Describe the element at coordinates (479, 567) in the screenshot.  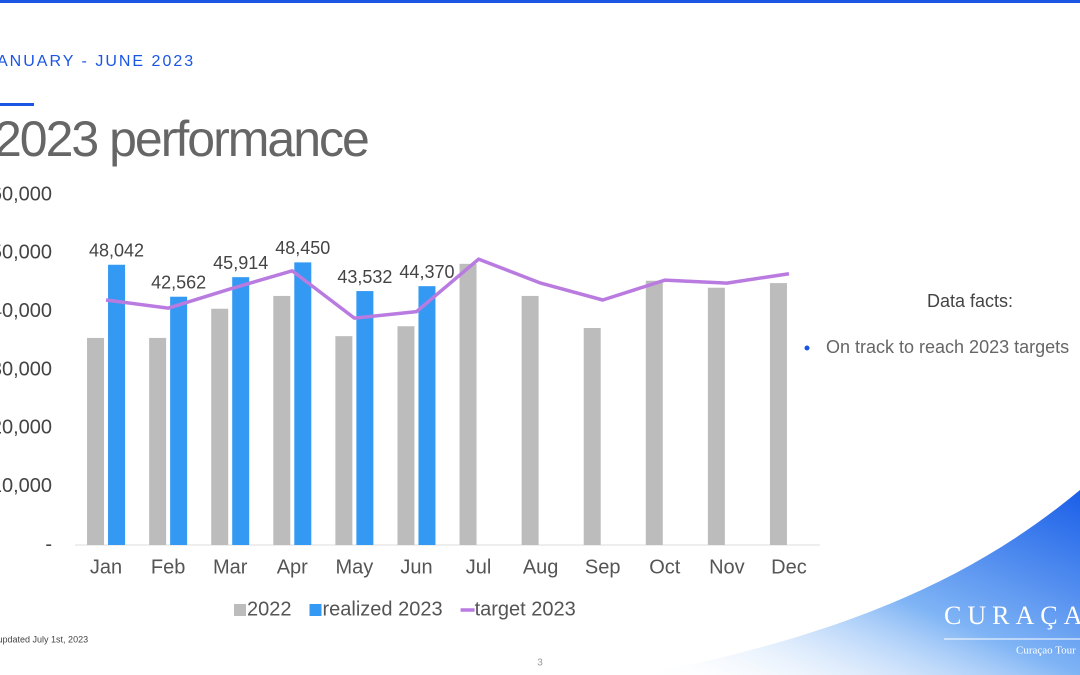
I see `x-tick-label: Jul` at that location.